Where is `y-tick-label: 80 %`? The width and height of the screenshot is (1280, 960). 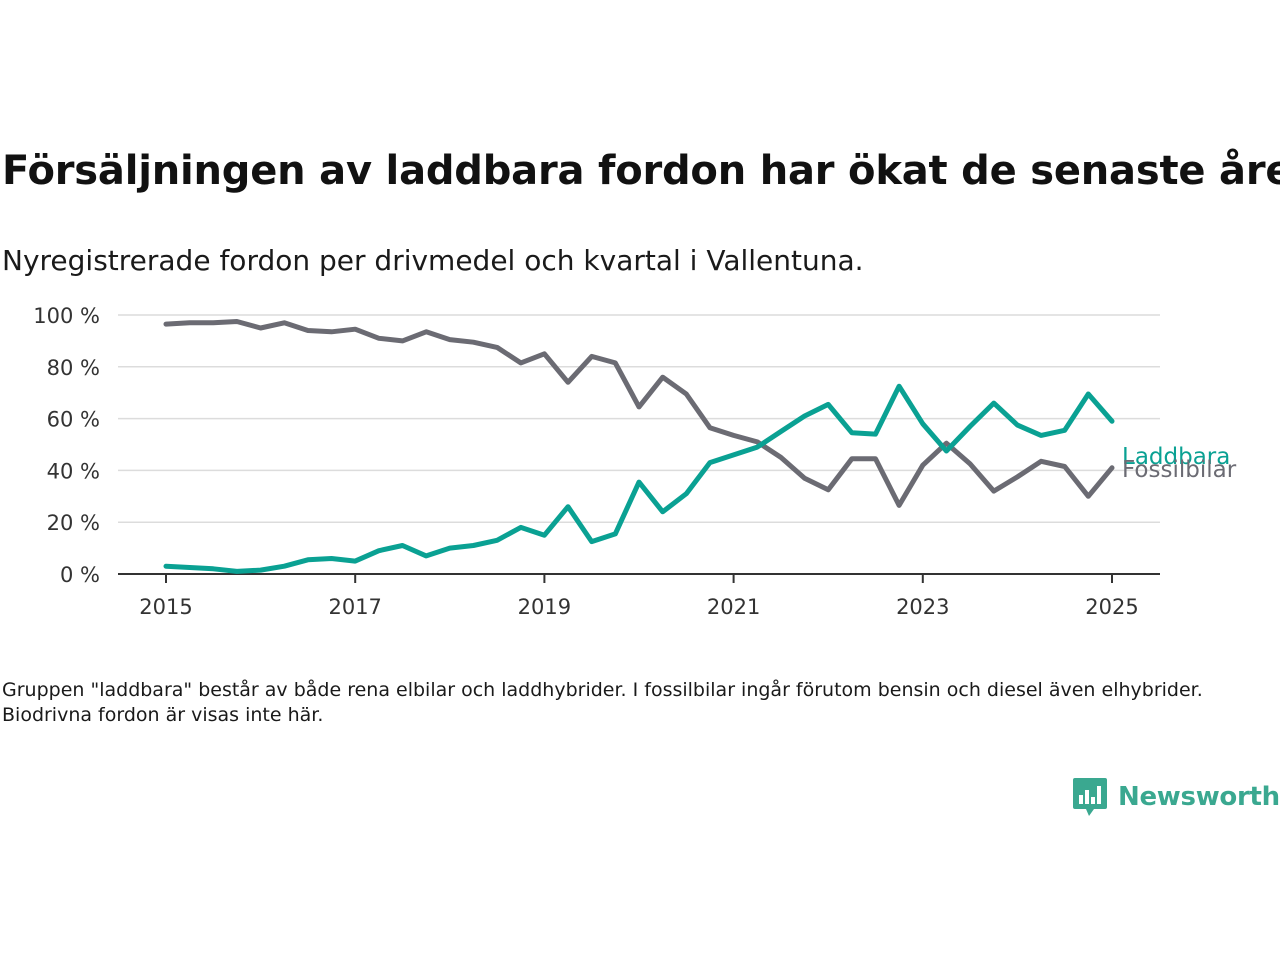 y-tick-label: 80 % is located at coordinates (73, 368).